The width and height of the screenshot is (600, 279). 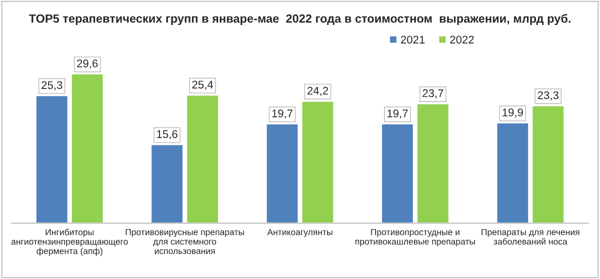 I want to click on data-label: 29,6, so click(x=87, y=64).